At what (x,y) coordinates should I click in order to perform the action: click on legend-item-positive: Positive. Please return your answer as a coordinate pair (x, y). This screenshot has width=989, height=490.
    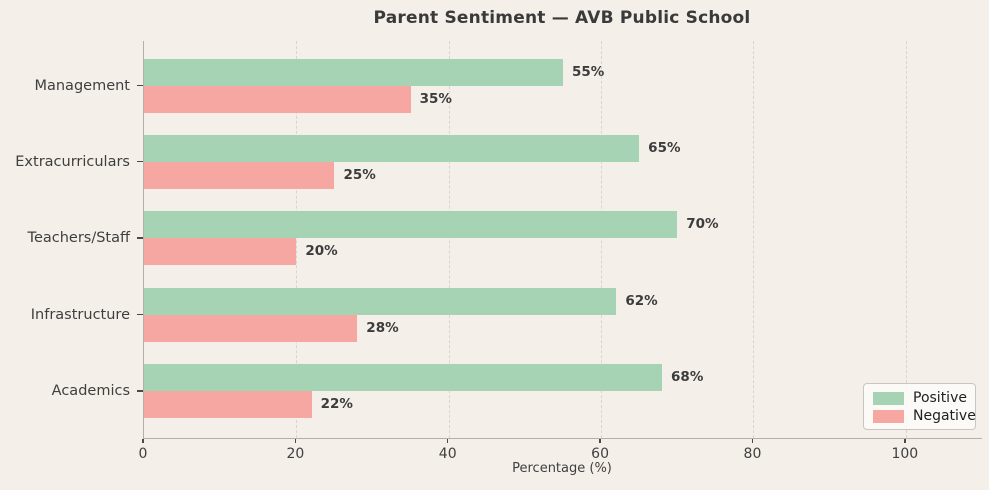
    Looking at the image, I should click on (920, 398).